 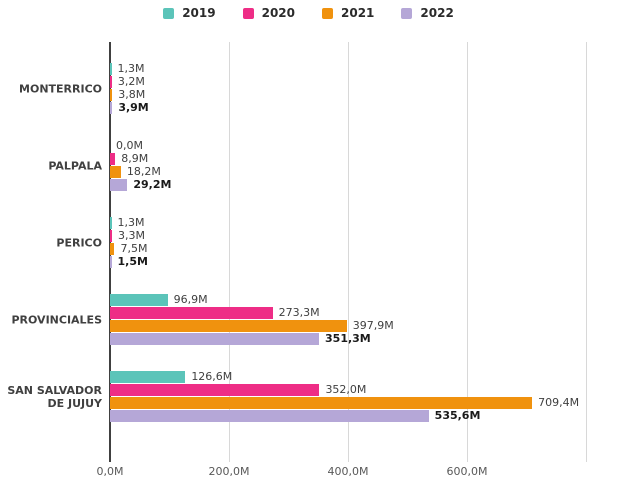 What do you see at coordinates (131, 235) in the screenshot?
I see `bar-value-label-2020-perico: 3,3M` at bounding box center [131, 235].